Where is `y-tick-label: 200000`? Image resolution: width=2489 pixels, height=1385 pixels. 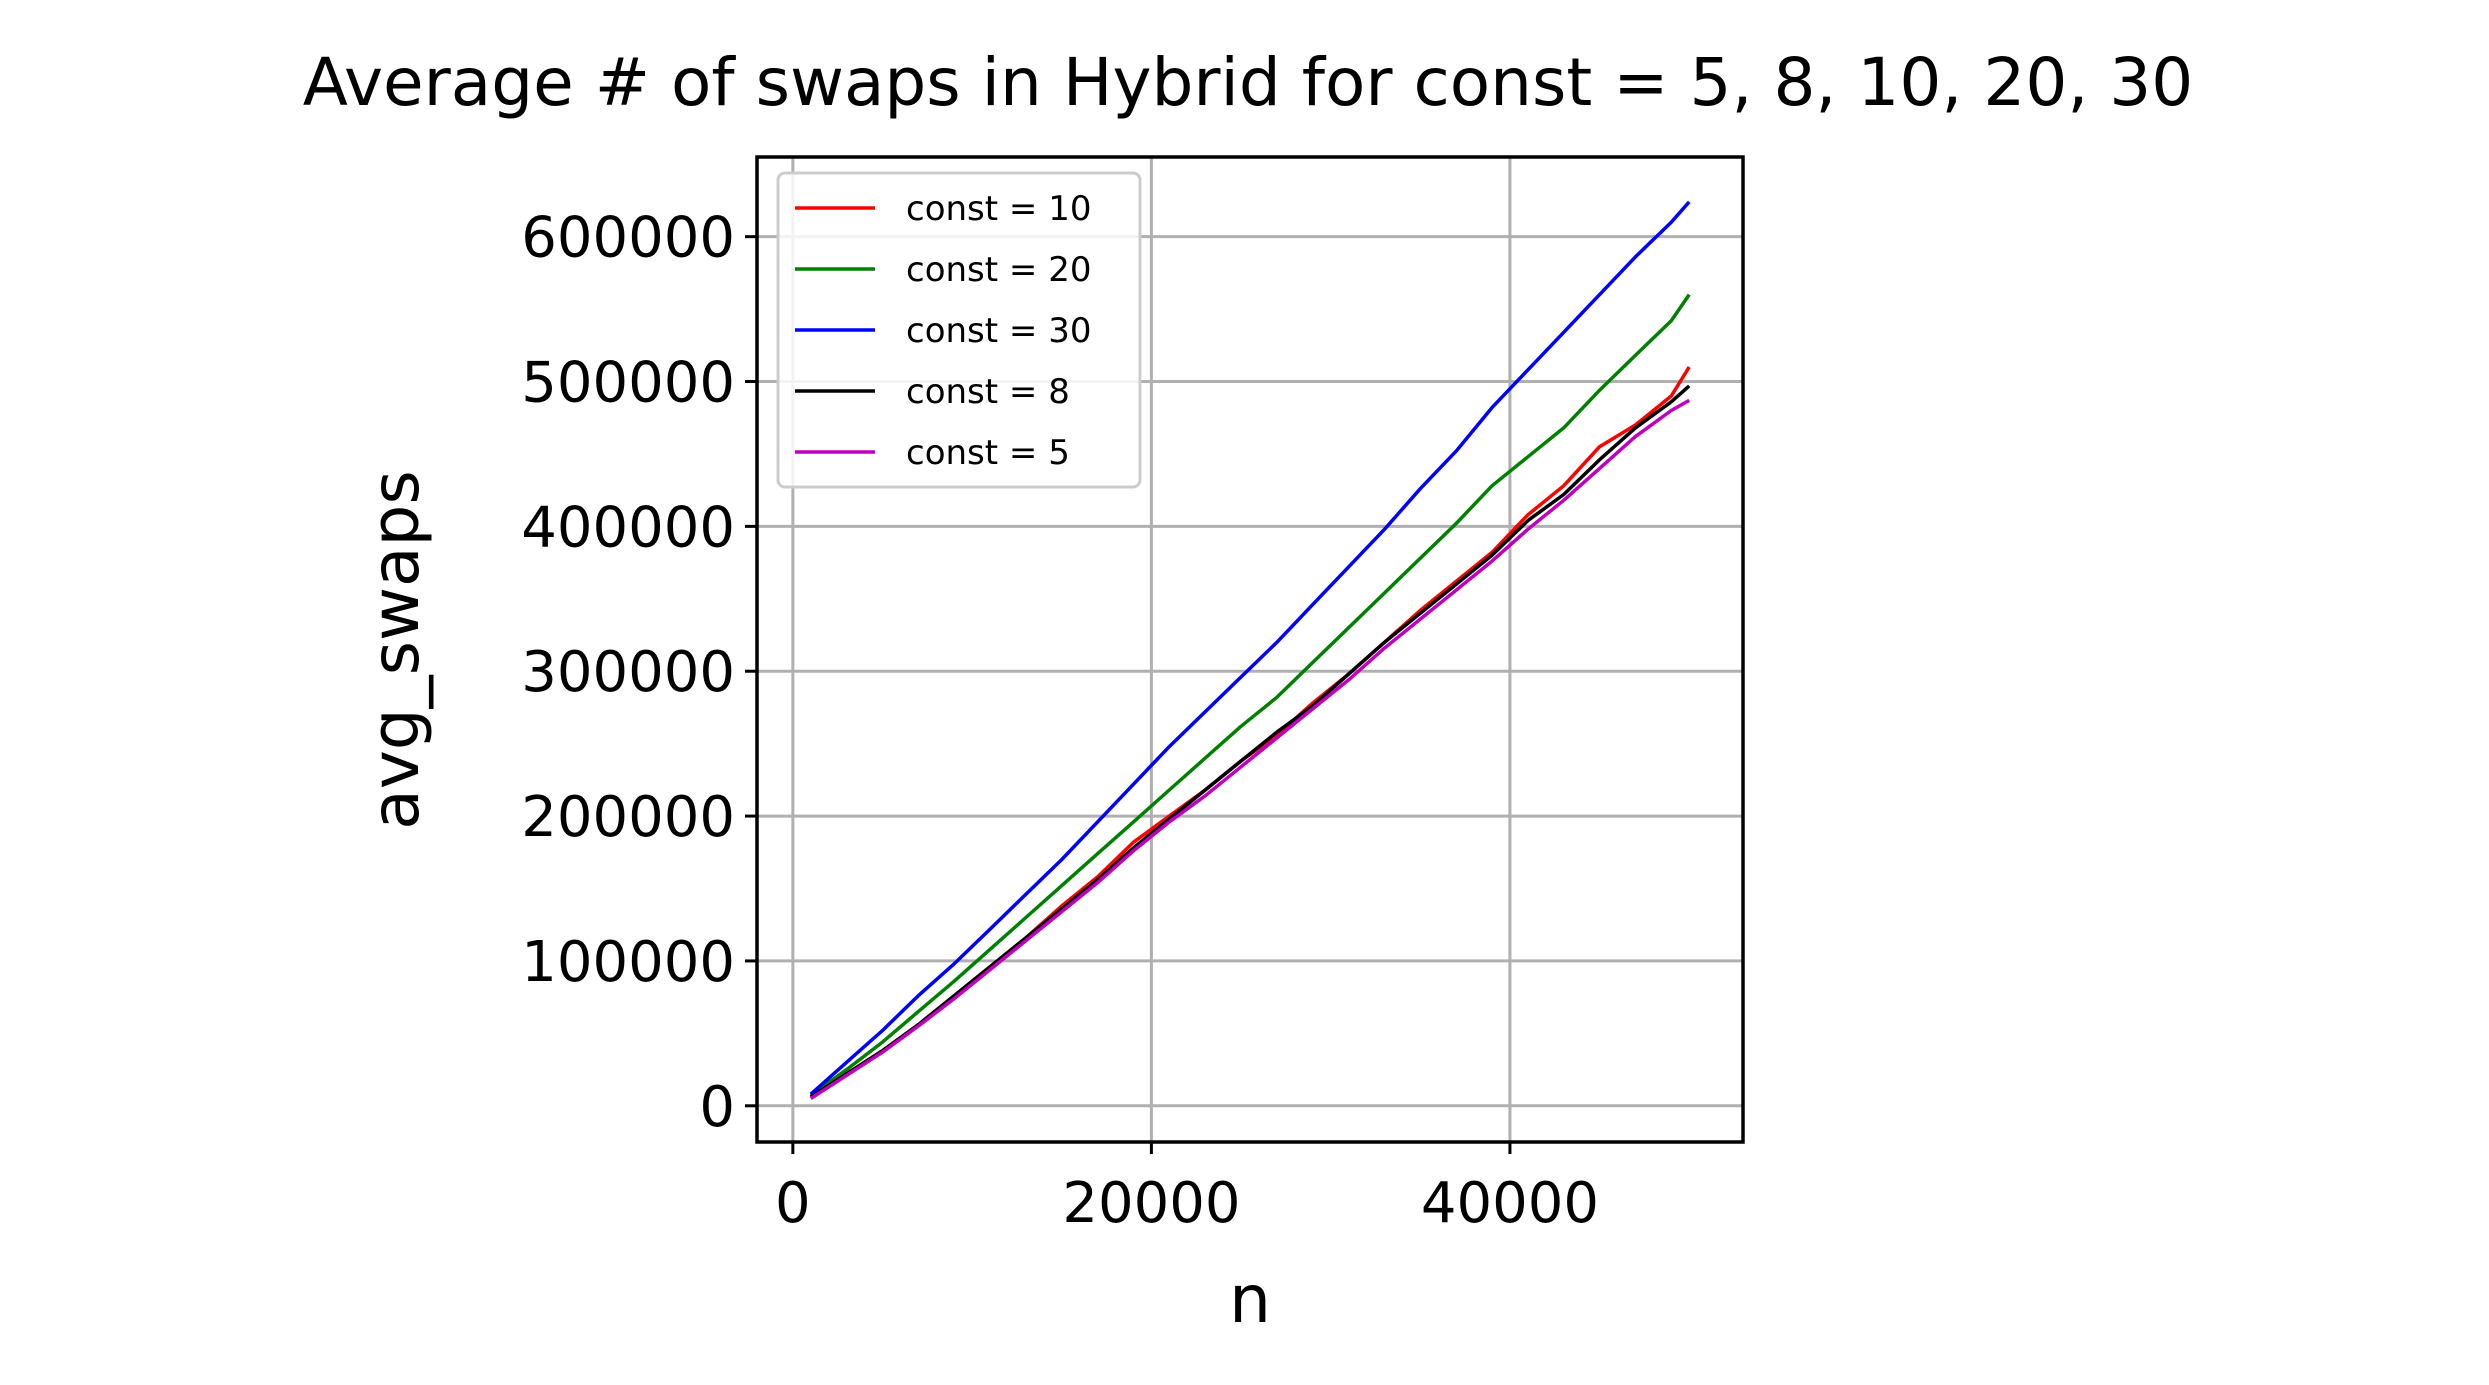 y-tick-label: 200000 is located at coordinates (628, 817).